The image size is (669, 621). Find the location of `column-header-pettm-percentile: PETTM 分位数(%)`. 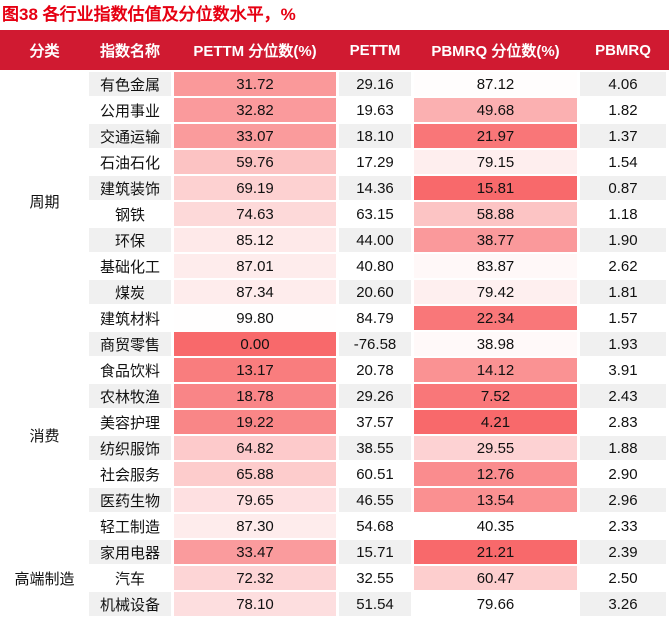

column-header-pettm-percentile: PETTM 分位数(%) is located at coordinates (255, 51).